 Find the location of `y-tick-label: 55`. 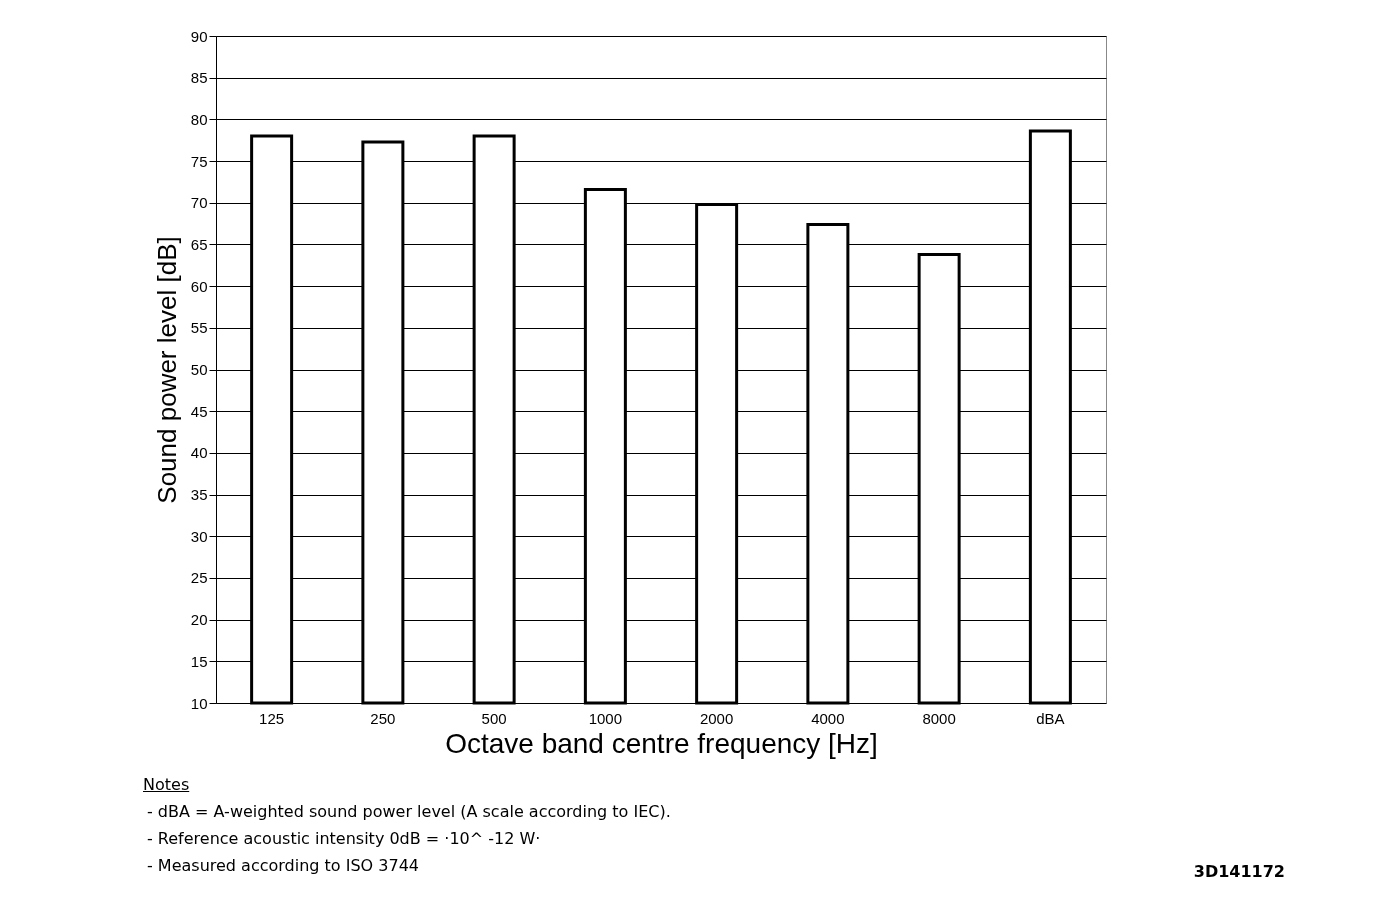

y-tick-label: 55 is located at coordinates (199, 328).